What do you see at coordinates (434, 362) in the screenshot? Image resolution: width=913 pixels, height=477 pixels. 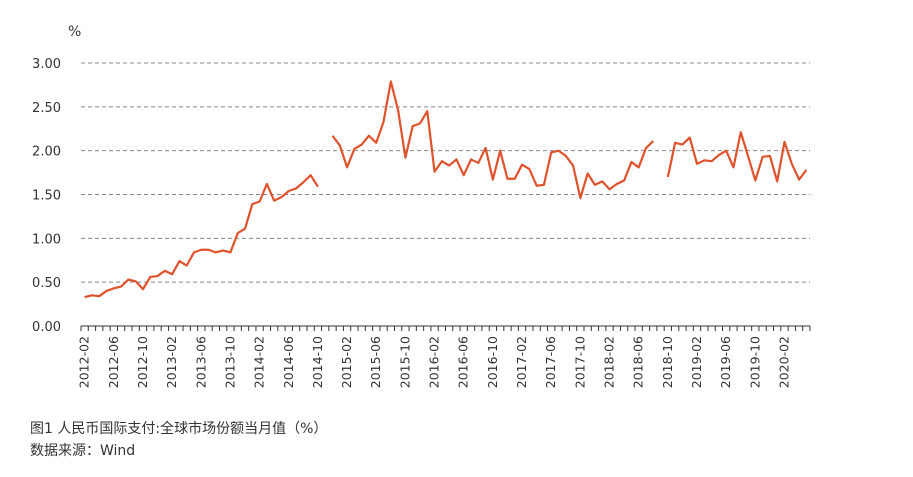 I see `x-tick-label: 2016-02` at bounding box center [434, 362].